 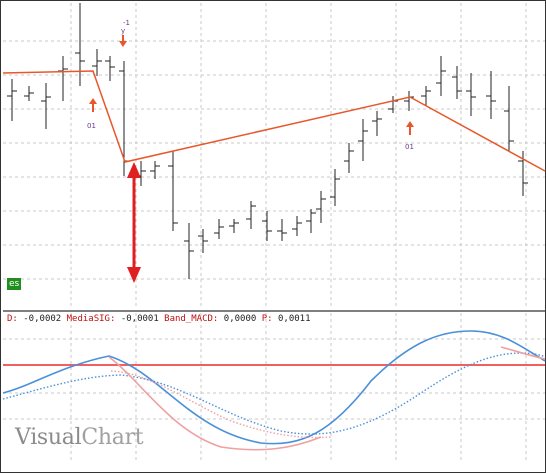 I want to click on brand-logo: VisualChart, so click(x=79, y=437).